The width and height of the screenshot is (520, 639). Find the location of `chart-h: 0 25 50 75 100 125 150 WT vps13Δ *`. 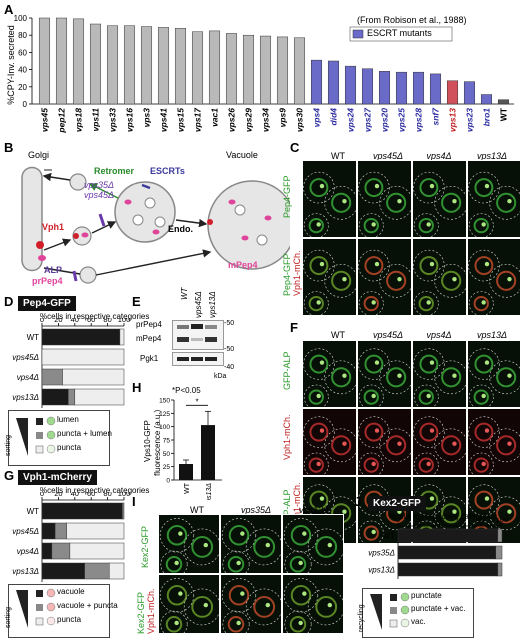

chart-h: 0 25 50 75 100 125 150 WT vps13Δ * is located at coordinates (190, 448).